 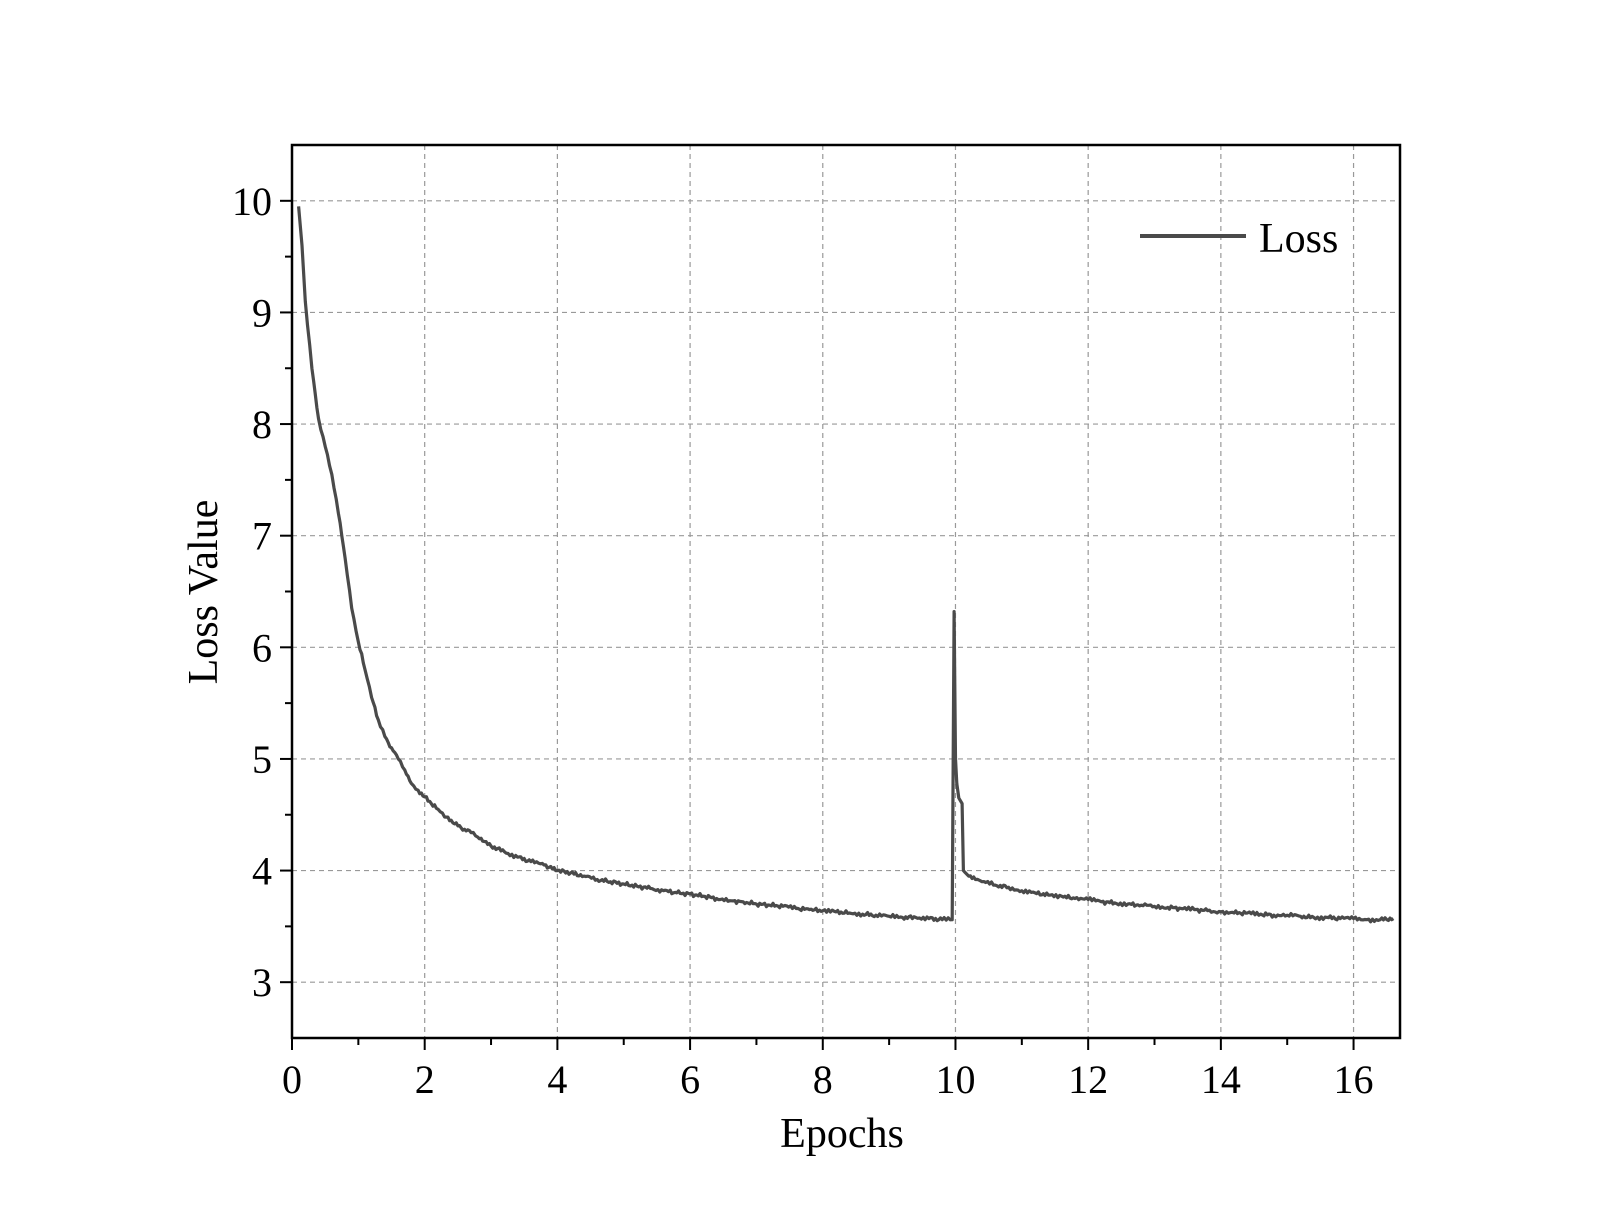 What do you see at coordinates (425, 1079) in the screenshot?
I see `x-tick-label: 2` at bounding box center [425, 1079].